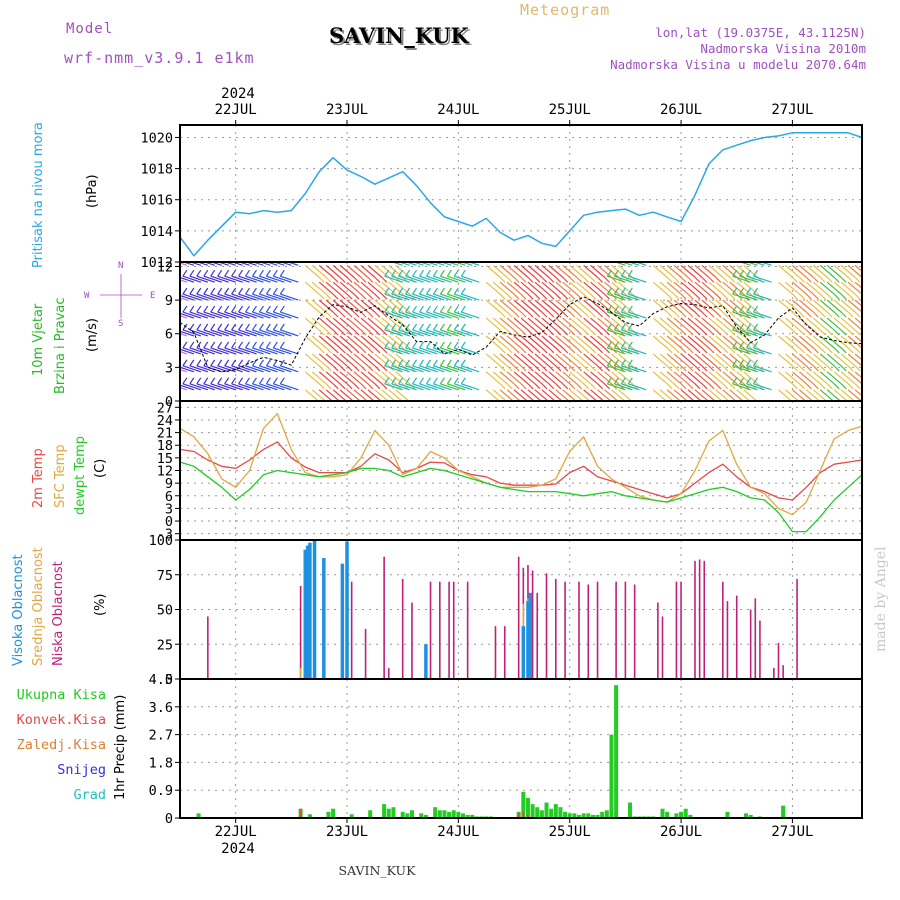  What do you see at coordinates (87, 296) in the screenshot?
I see `compass-west: W` at bounding box center [87, 296].